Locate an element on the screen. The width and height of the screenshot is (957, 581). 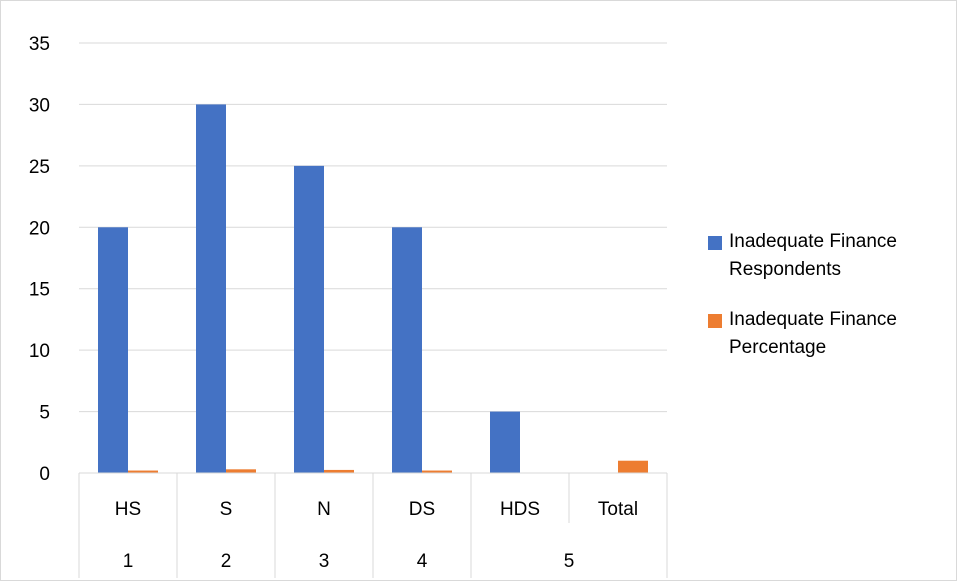
axis-lines is located at coordinates (373, 525).